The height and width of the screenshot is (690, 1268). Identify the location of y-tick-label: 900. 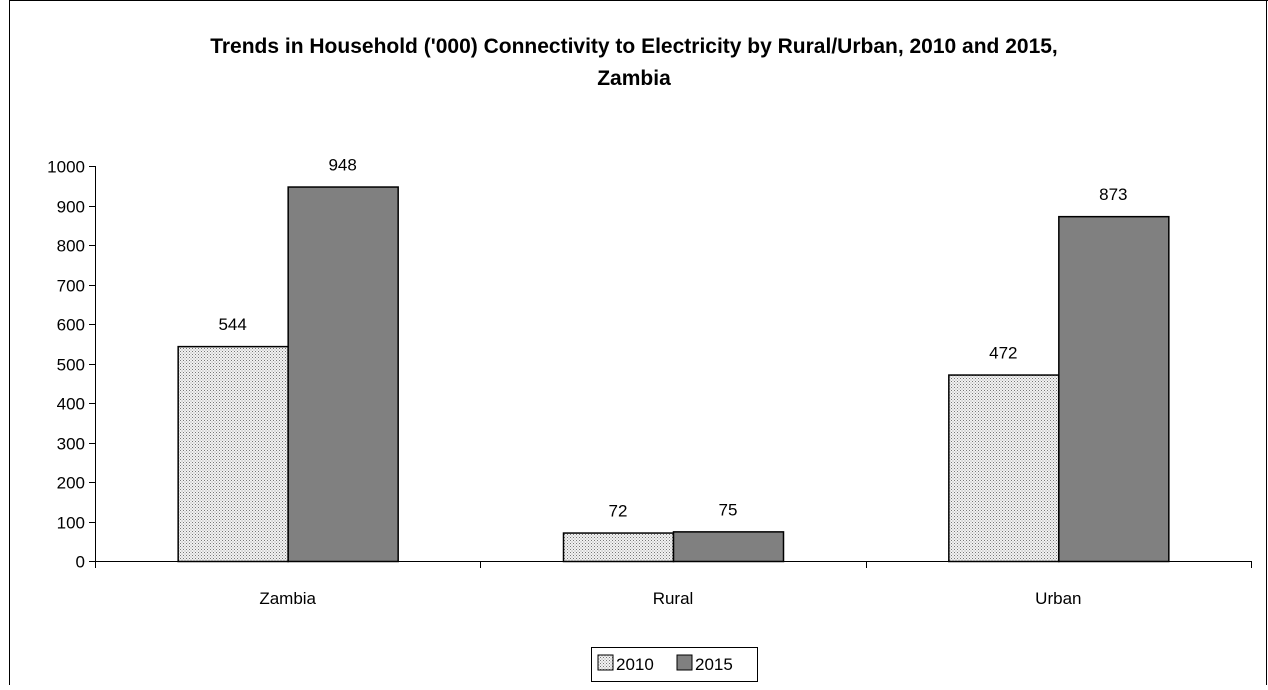
(71, 207).